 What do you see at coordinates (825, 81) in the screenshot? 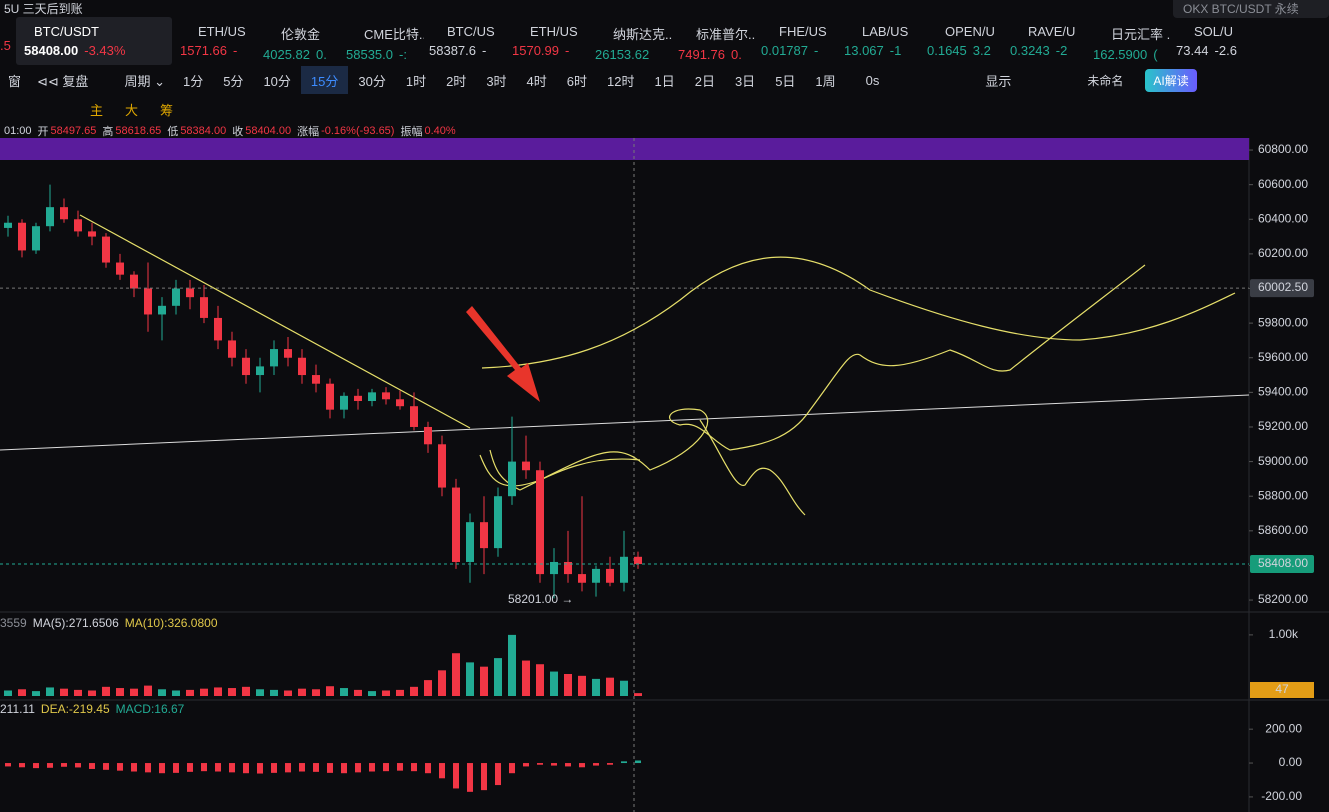
I see `interval: 1周` at bounding box center [825, 81].